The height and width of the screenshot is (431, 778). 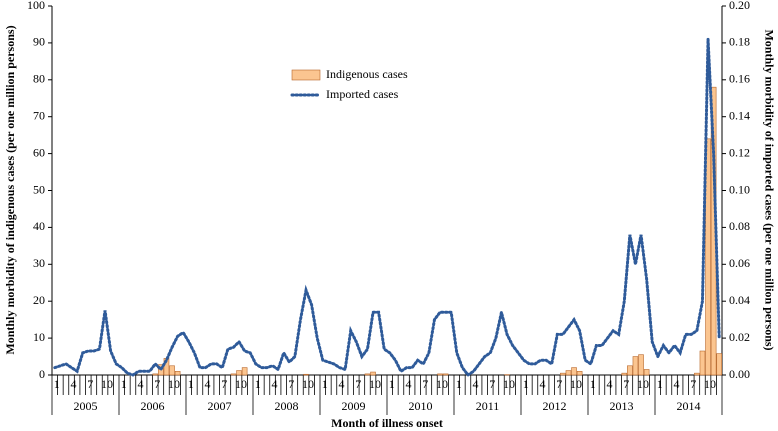 What do you see at coordinates (739, 79) in the screenshot?
I see `y2-tick-label: 0.16` at bounding box center [739, 79].